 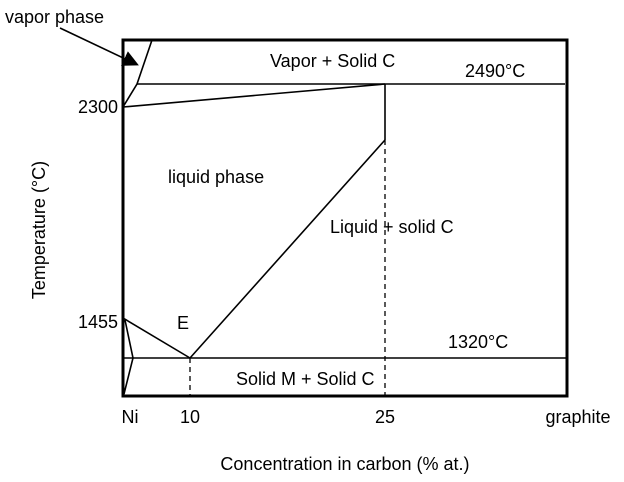 What do you see at coordinates (577, 417) in the screenshot?
I see `x-tick-label: graphite` at bounding box center [577, 417].